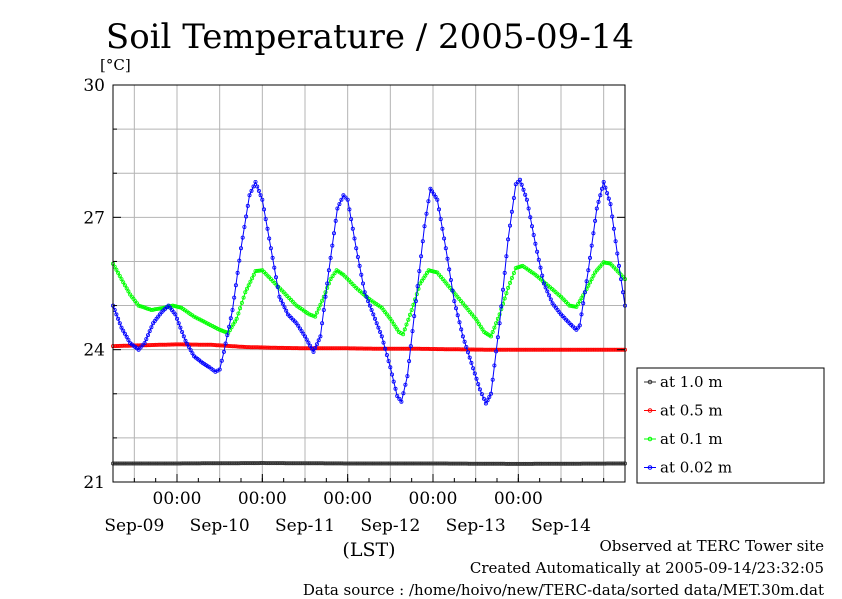  I want to click on footer-site: Observed at TERC Tower site, so click(711, 546).